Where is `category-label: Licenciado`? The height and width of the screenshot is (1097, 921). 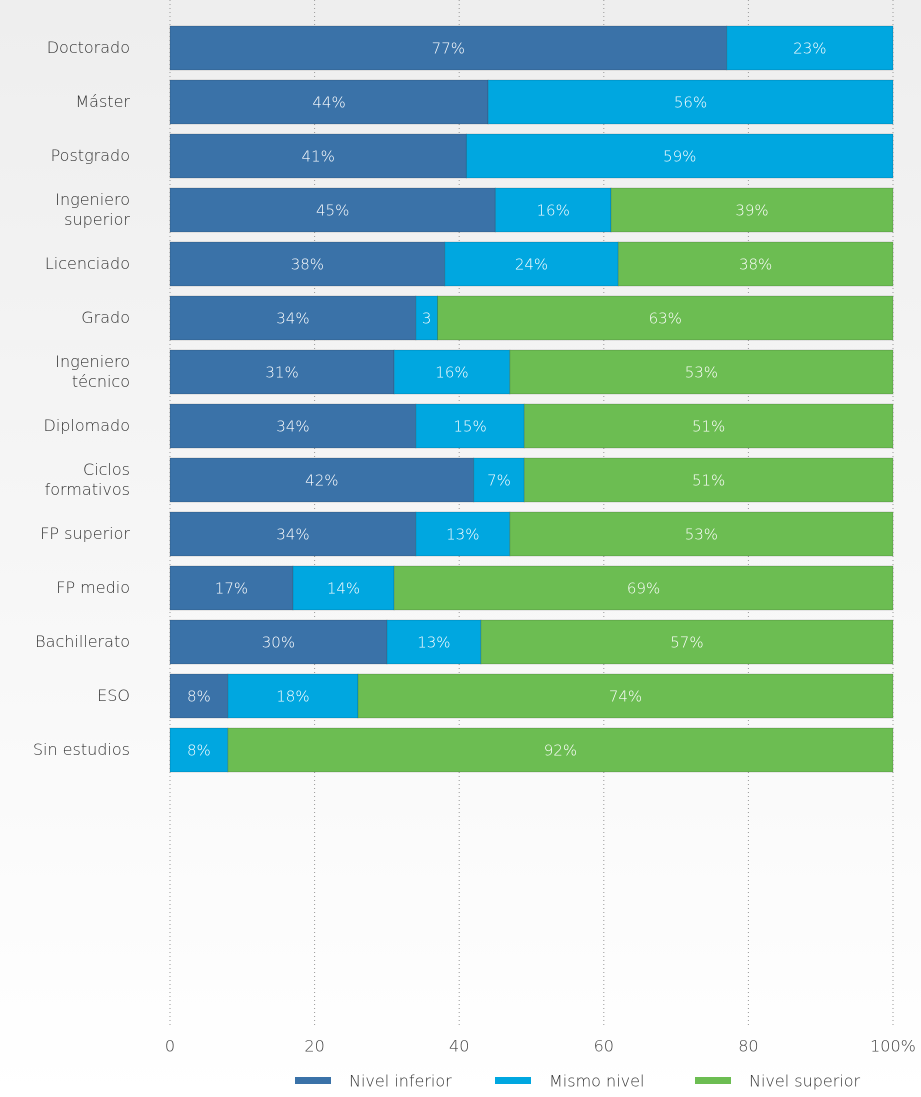 category-label: Licenciado is located at coordinates (87, 263).